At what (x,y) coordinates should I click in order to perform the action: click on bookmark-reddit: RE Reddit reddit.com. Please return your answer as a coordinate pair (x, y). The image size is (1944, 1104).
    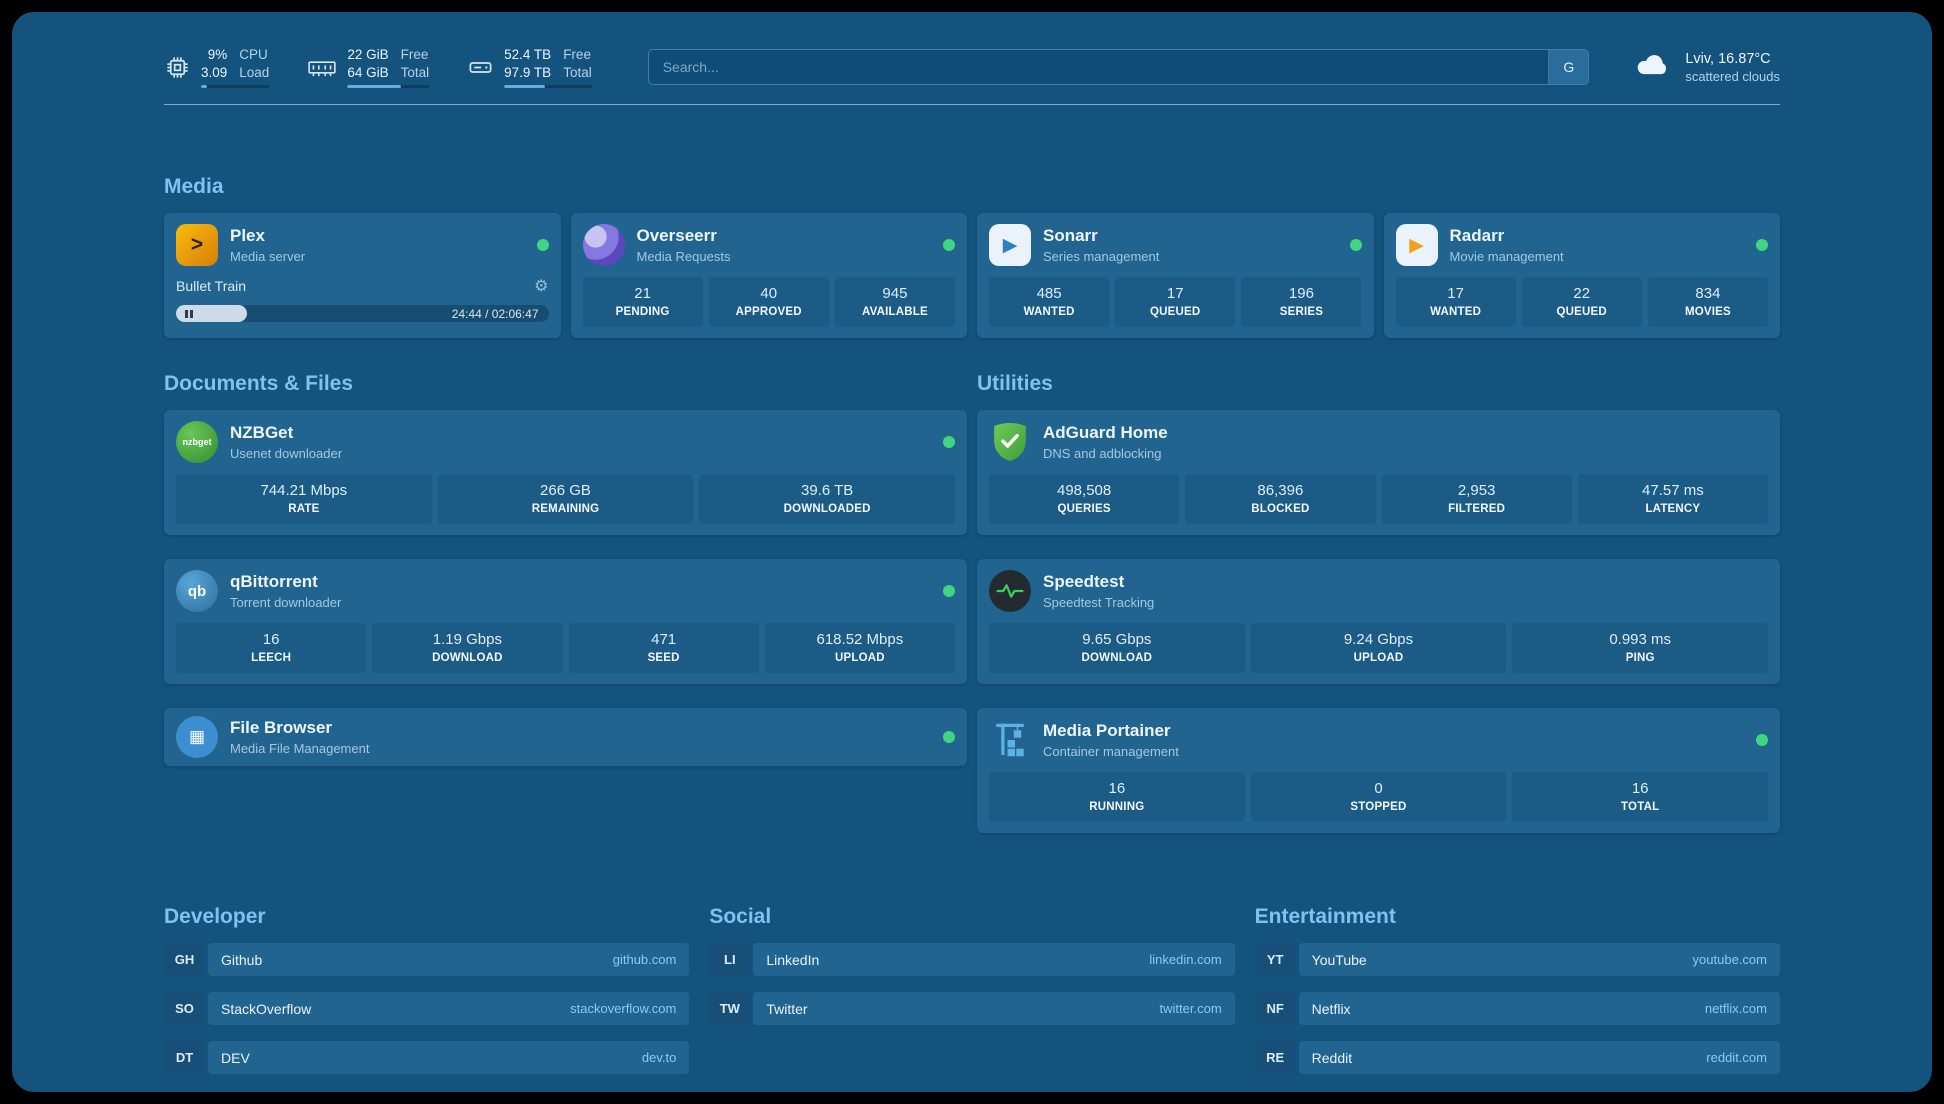
    Looking at the image, I should click on (1517, 1058).